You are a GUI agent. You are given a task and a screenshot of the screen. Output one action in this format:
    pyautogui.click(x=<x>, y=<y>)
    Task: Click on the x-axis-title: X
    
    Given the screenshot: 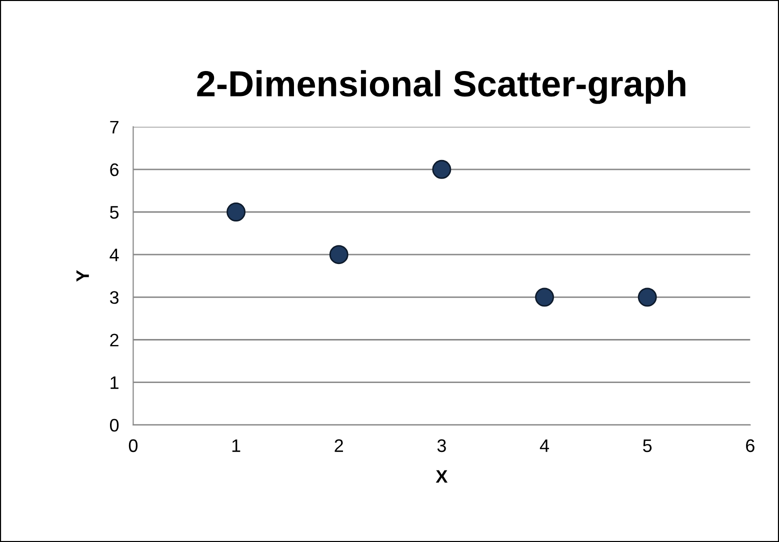 What is the action you would take?
    pyautogui.click(x=442, y=476)
    